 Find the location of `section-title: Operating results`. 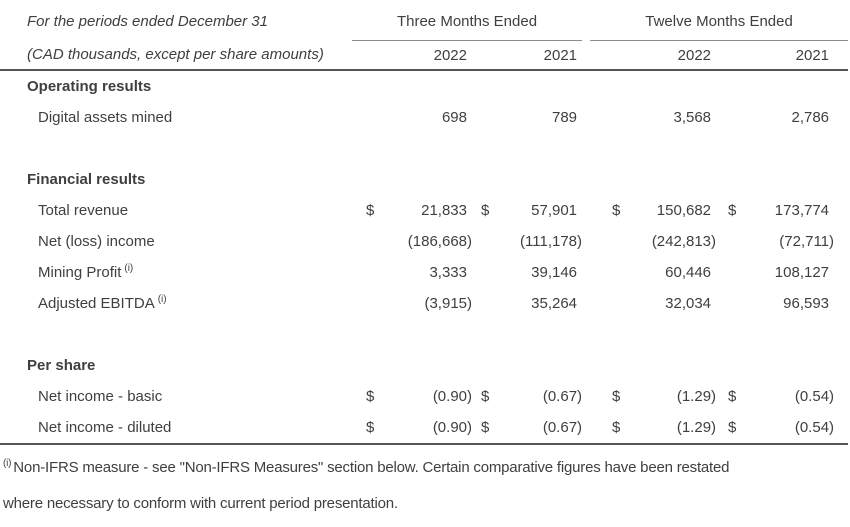

section-title: Operating results is located at coordinates (89, 86).